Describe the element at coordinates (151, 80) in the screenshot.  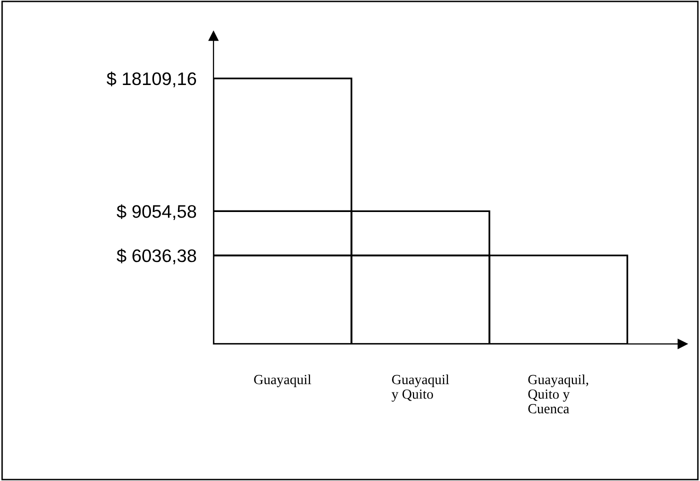
I see `y-tick-label: $ 18109,16` at that location.